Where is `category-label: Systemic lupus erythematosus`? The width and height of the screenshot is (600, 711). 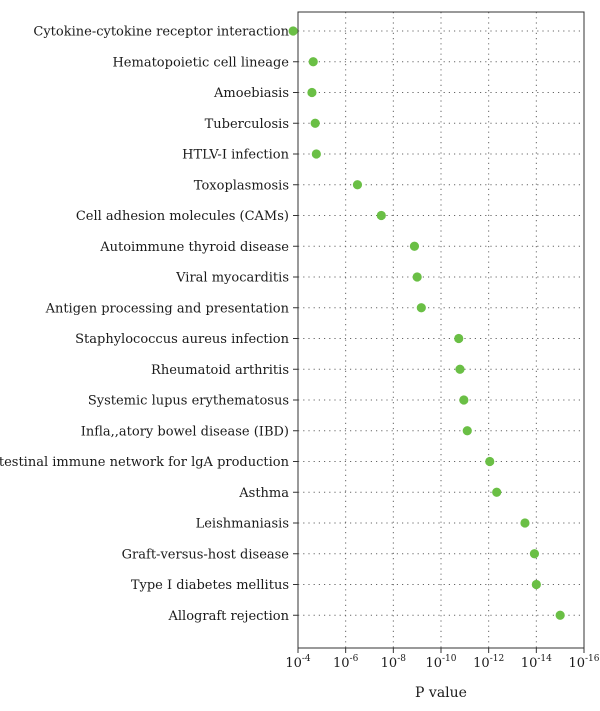 category-label: Systemic lupus erythematosus is located at coordinates (188, 401).